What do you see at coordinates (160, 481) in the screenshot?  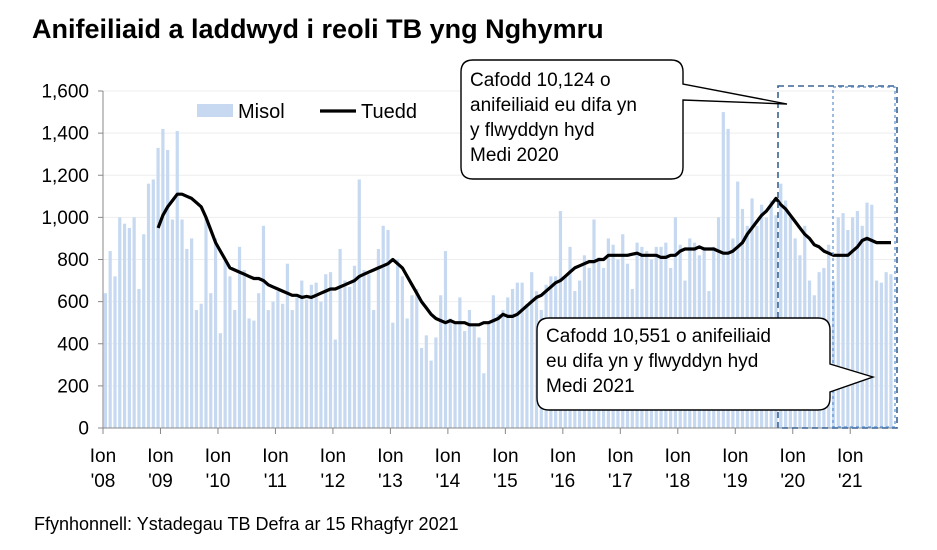 I see `x-tick-label: '09` at bounding box center [160, 481].